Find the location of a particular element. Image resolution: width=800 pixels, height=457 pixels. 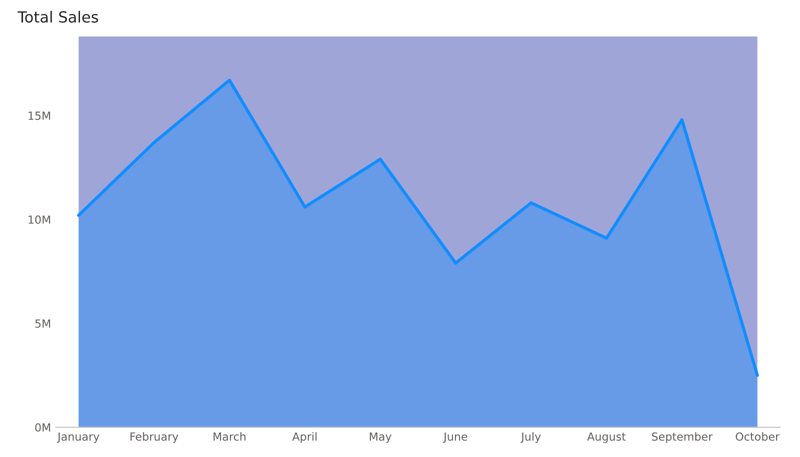

x-tick-label: February is located at coordinates (154, 437).